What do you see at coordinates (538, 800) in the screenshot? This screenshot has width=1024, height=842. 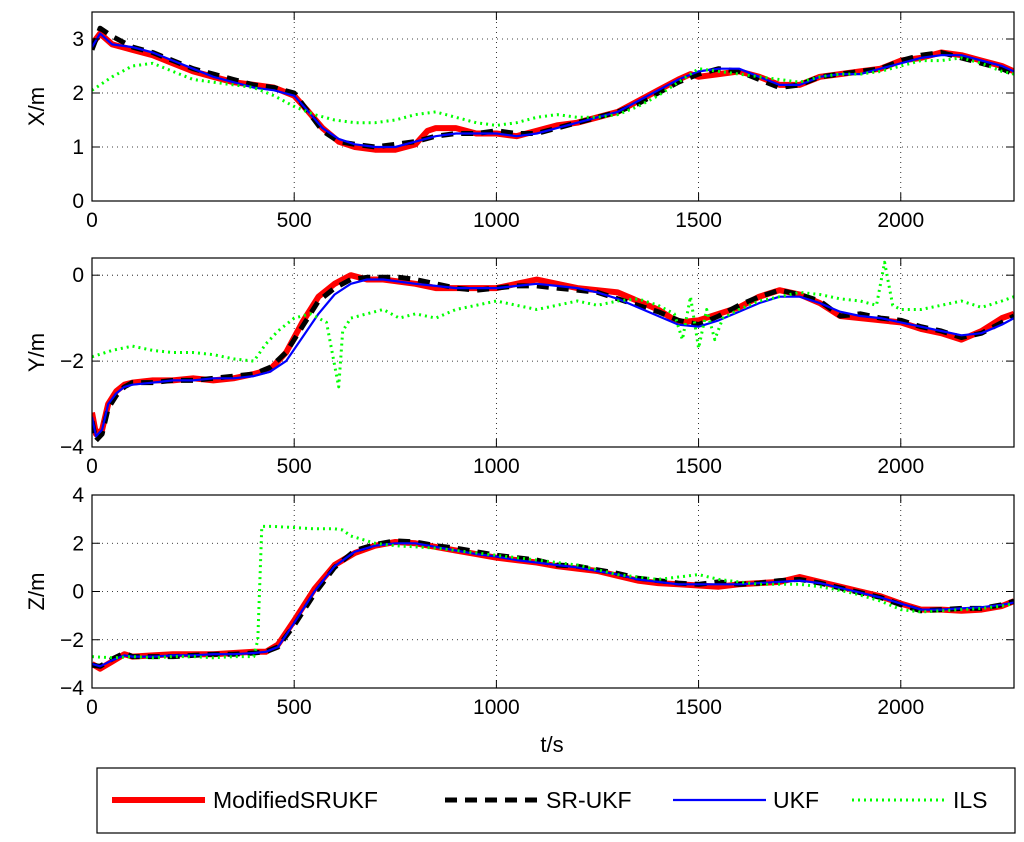 I see `legend-item-sr-ukf: SR-UKF` at bounding box center [538, 800].